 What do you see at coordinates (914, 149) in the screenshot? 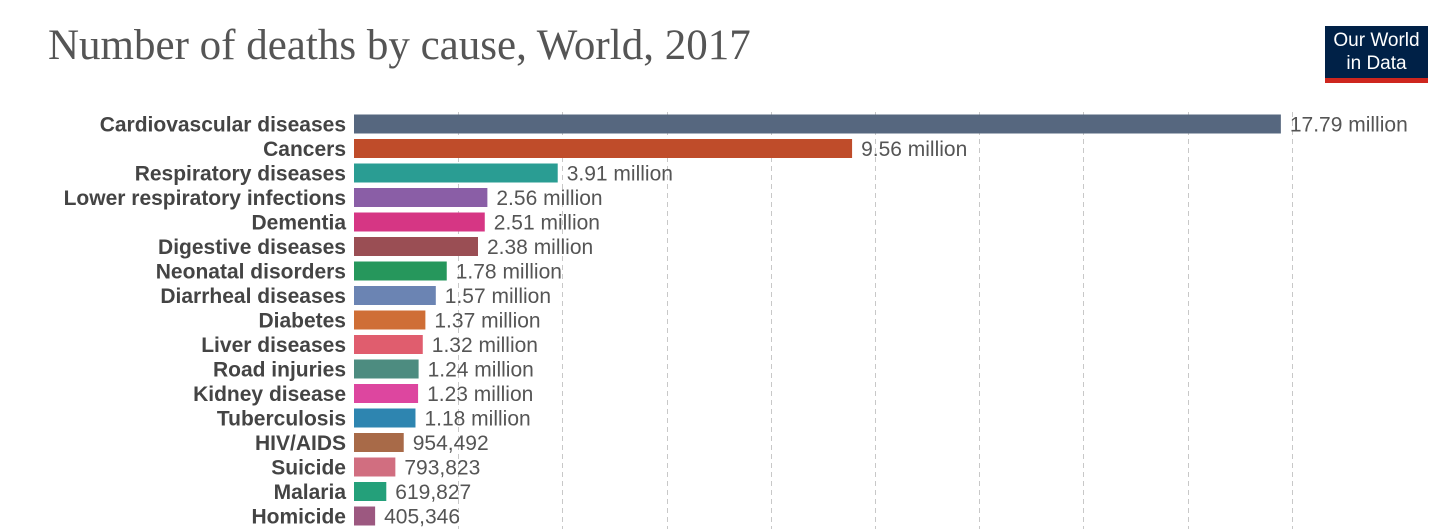
I see `value-label: 9.56 million` at bounding box center [914, 149].